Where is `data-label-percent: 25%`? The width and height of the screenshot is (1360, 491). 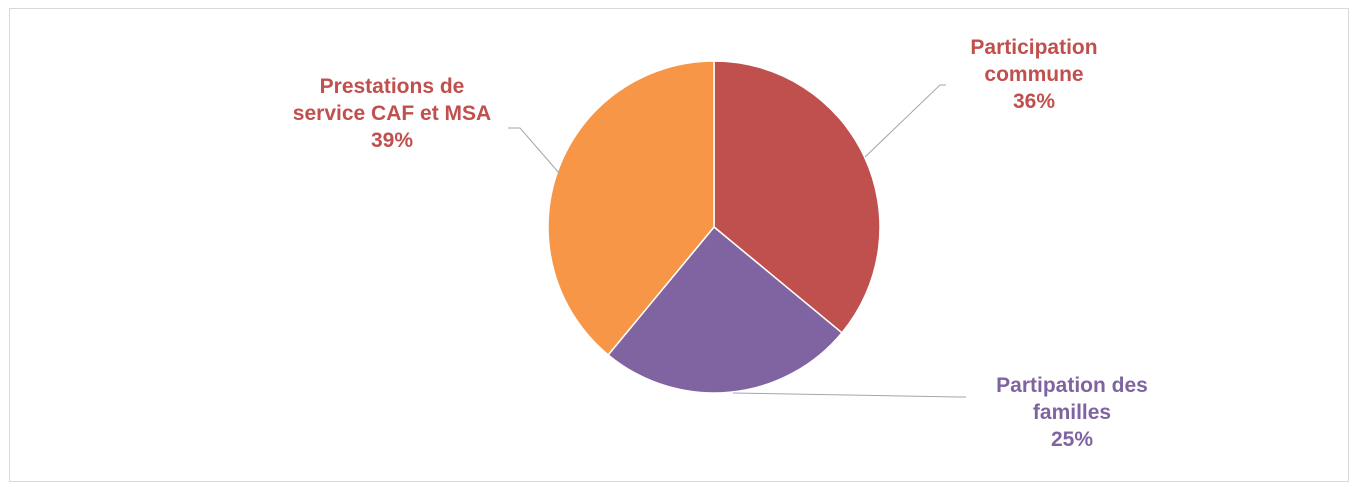 data-label-percent: 25% is located at coordinates (1072, 439).